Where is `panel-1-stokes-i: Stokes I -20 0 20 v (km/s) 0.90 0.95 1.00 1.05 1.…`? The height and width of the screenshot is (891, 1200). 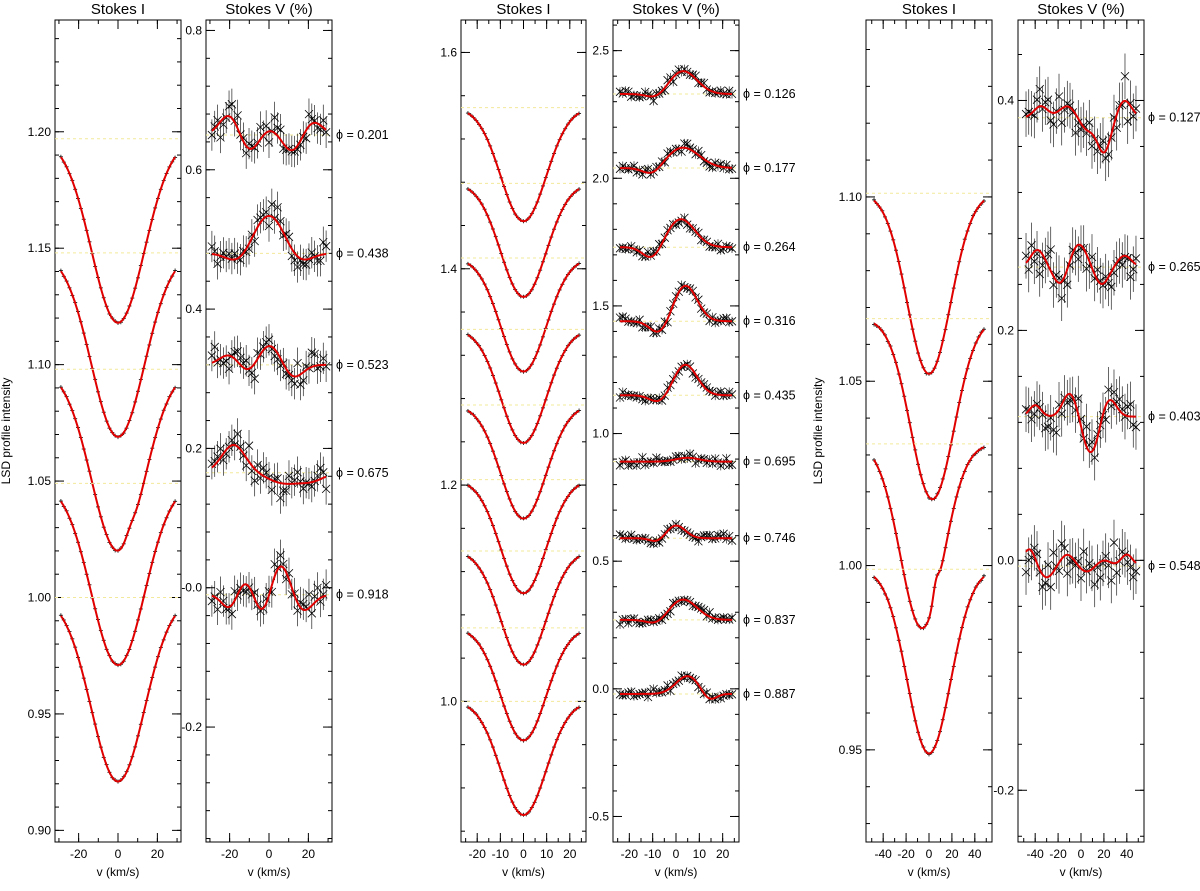
panel-1-stokes-i: Stokes I -20 0 20 v (km/s) 0.90 0.95 1.00 1.05 1.… is located at coordinates (91, 440).